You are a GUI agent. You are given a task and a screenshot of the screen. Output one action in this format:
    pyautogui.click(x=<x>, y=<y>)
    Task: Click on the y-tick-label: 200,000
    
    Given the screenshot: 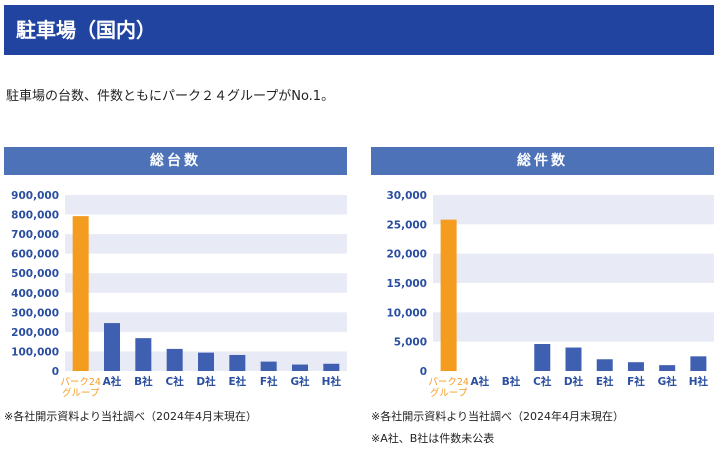 What is the action you would take?
    pyautogui.click(x=35, y=333)
    